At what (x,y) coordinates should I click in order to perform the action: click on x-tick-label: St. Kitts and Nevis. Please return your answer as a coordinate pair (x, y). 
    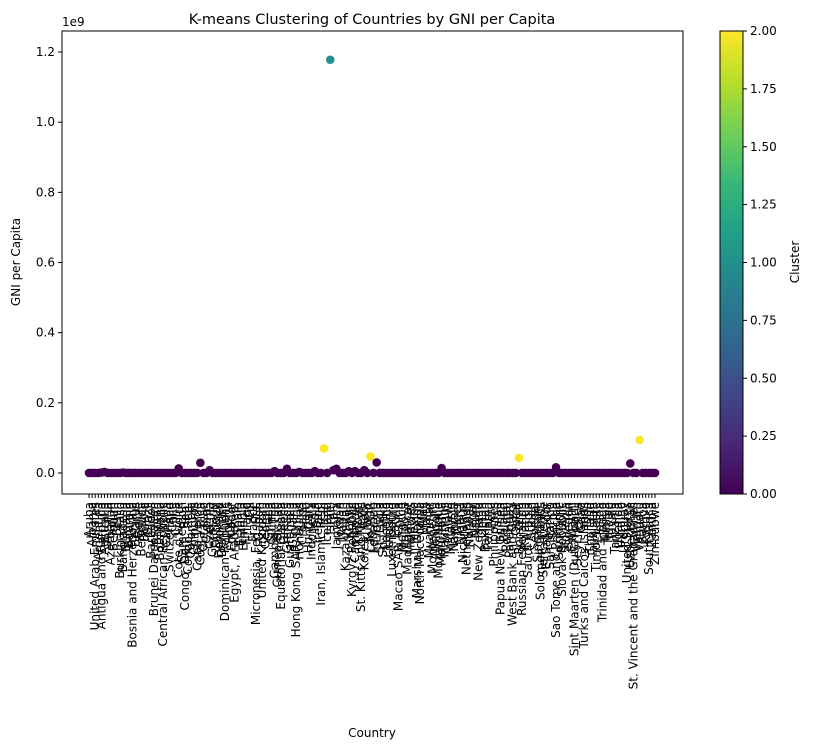
    Looking at the image, I should click on (361, 557).